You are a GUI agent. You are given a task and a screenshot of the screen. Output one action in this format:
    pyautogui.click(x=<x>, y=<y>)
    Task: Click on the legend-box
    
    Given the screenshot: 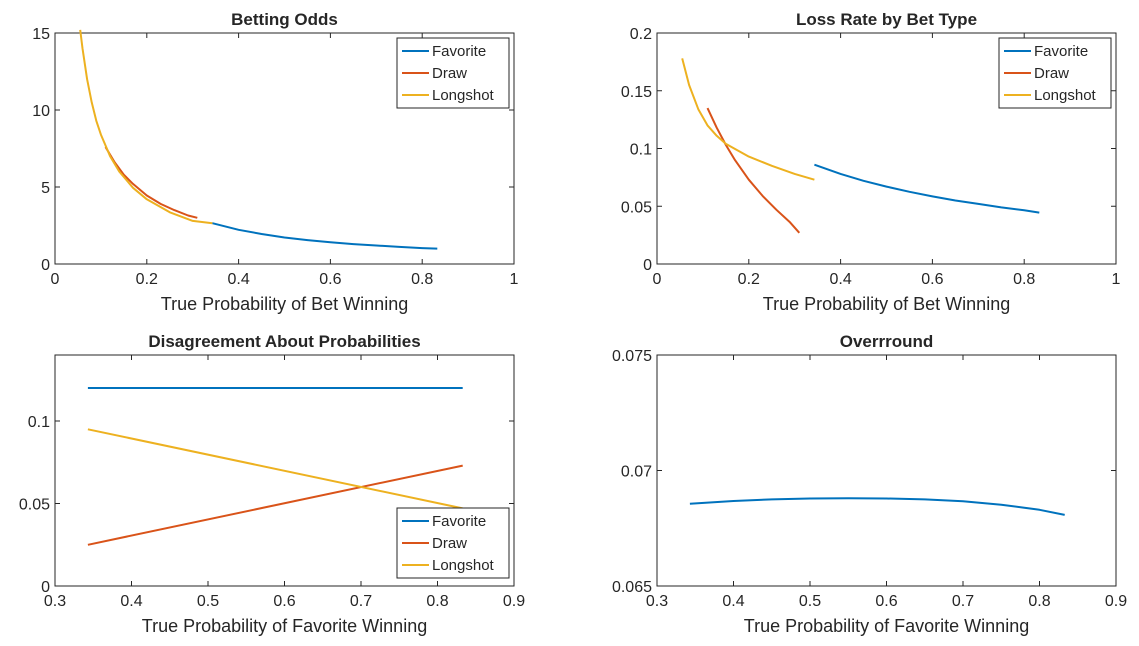 What is the action you would take?
    pyautogui.click(x=453, y=73)
    